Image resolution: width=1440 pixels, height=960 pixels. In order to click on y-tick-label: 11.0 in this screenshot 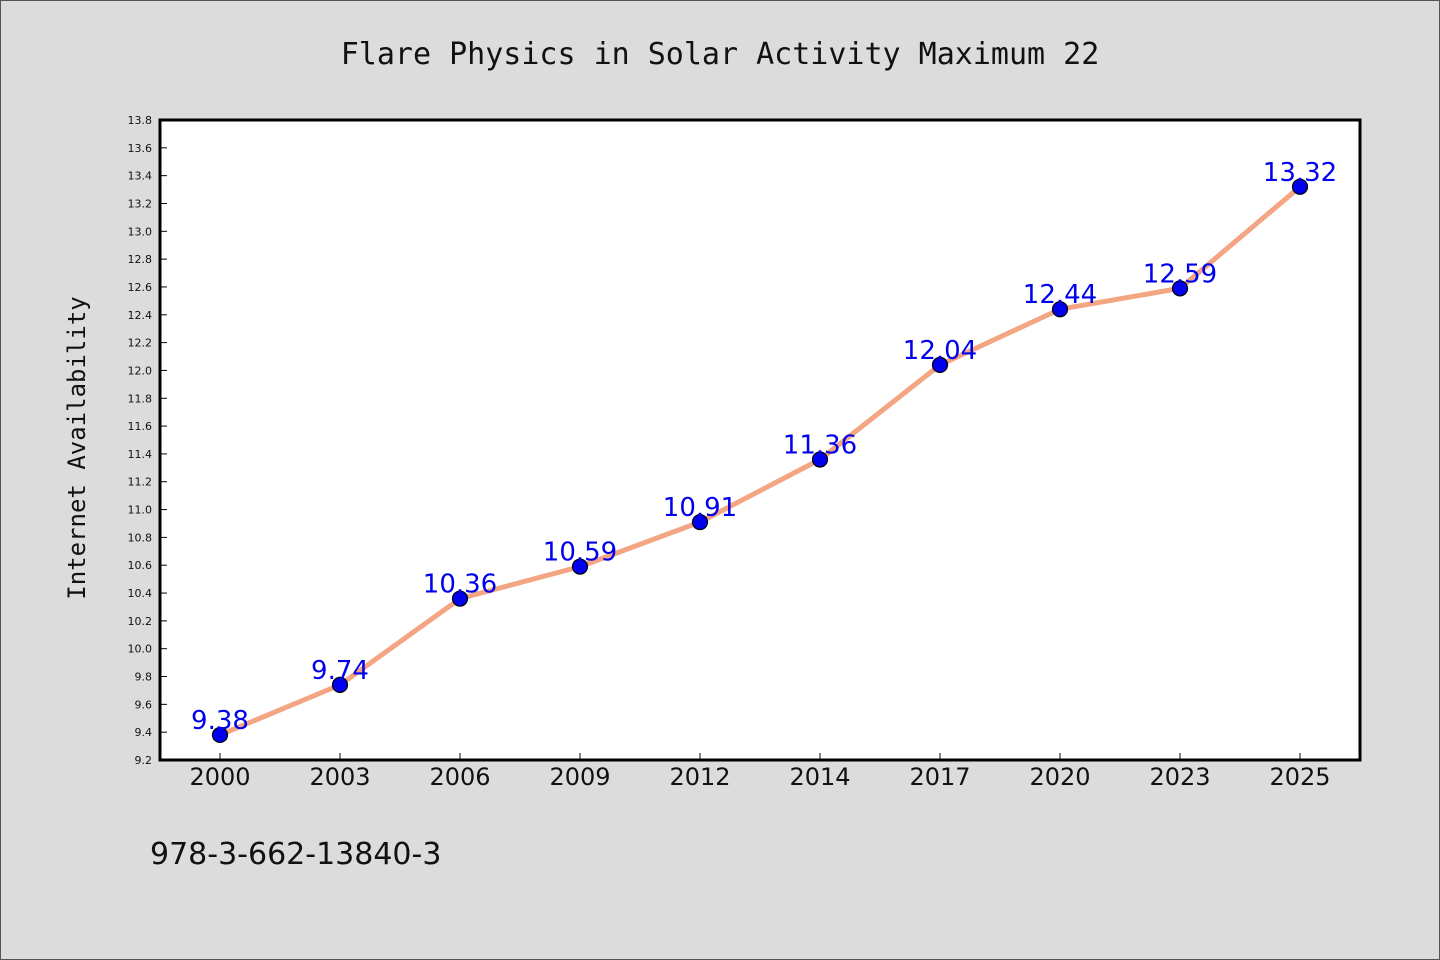, I will do `click(140, 510)`.